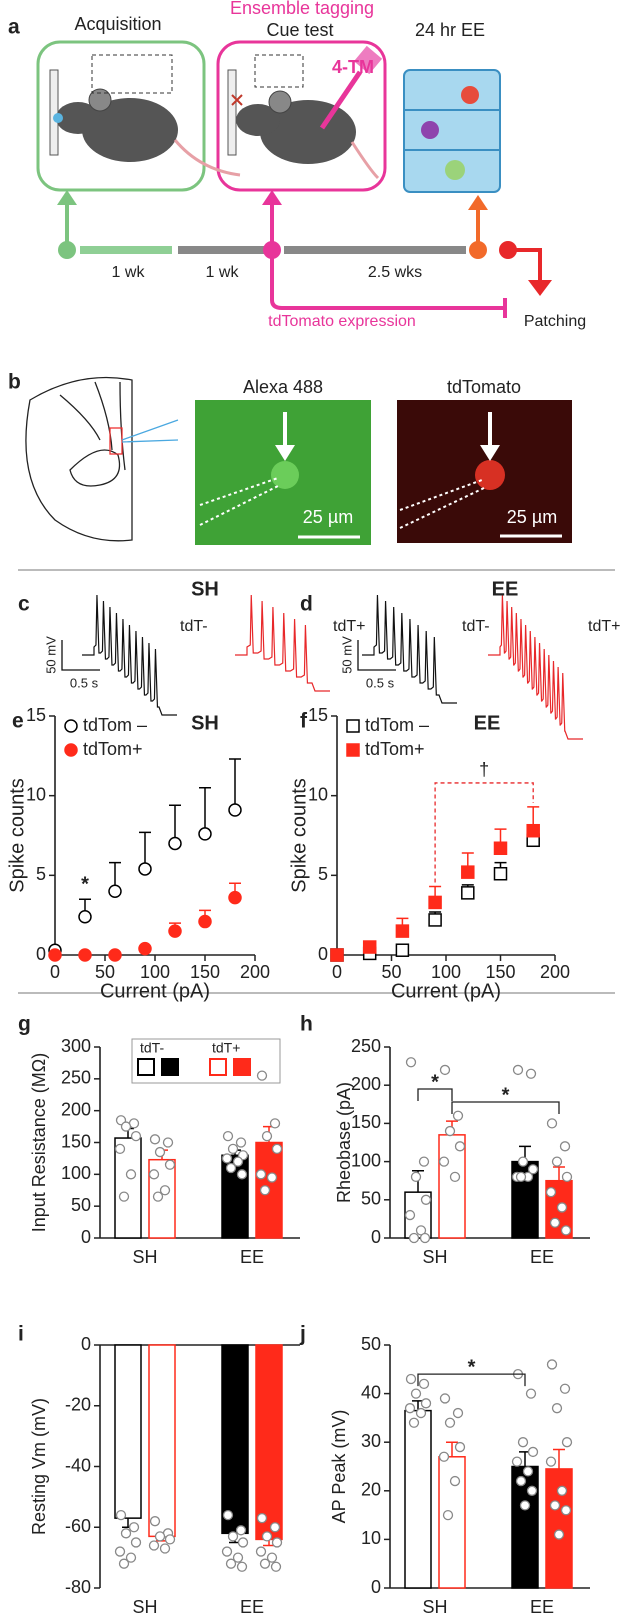 This screenshot has height=1619, width=633. What do you see at coordinates (115, 725) in the screenshot?
I see `legend-label: tdTom –` at bounding box center [115, 725].